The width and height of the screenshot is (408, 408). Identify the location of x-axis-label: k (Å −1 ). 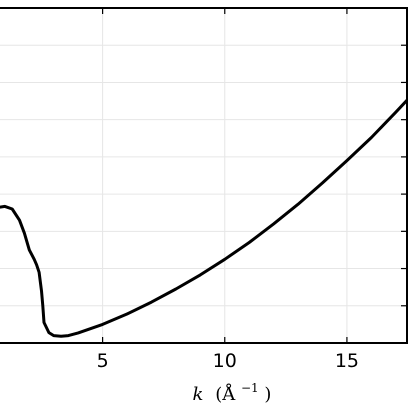
(232, 390).